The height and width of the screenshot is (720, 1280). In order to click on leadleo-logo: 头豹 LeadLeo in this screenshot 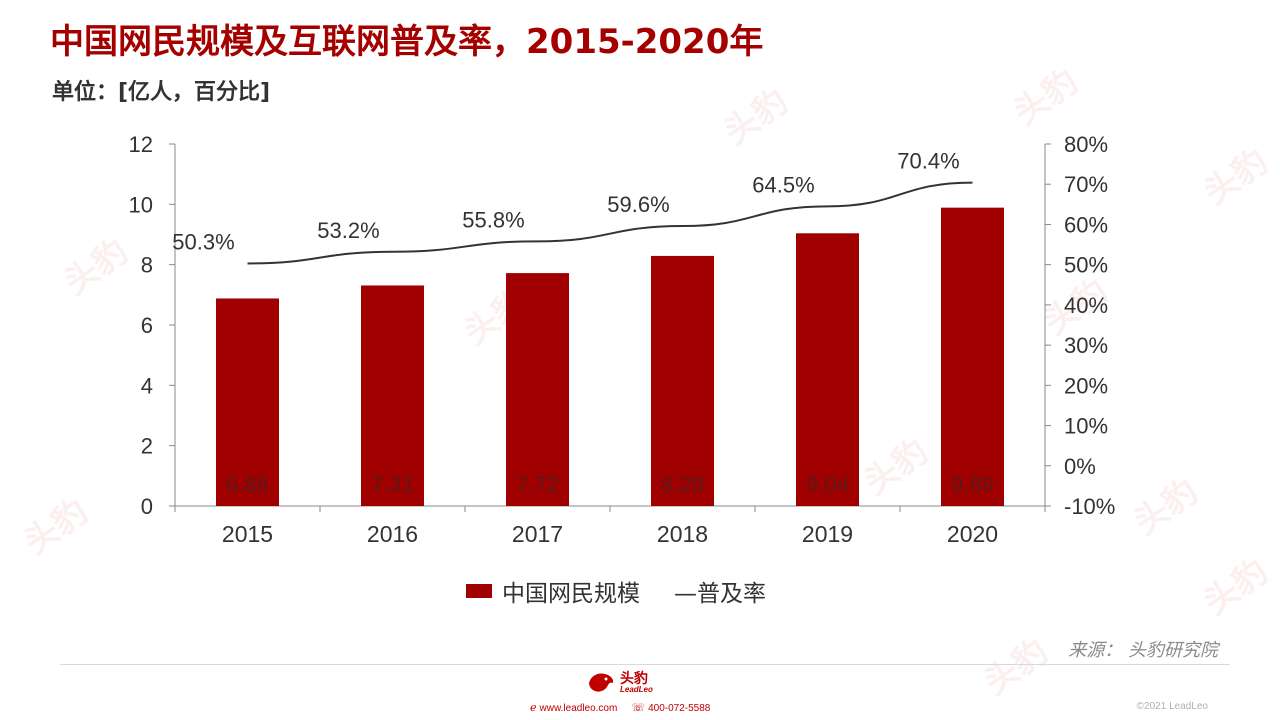, I will do `click(641, 683)`.